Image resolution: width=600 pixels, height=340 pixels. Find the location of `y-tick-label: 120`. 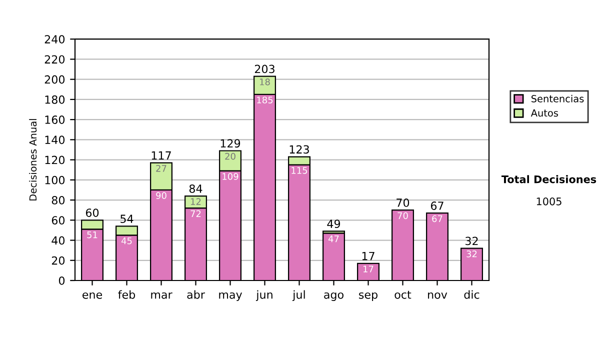

y-tick-label: 120 is located at coordinates (55, 160).